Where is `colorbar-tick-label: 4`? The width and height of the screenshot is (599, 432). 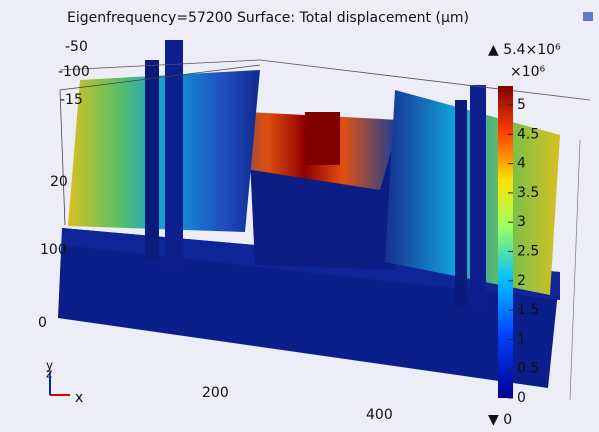
colorbar-tick-label: 4 is located at coordinates (521, 164).